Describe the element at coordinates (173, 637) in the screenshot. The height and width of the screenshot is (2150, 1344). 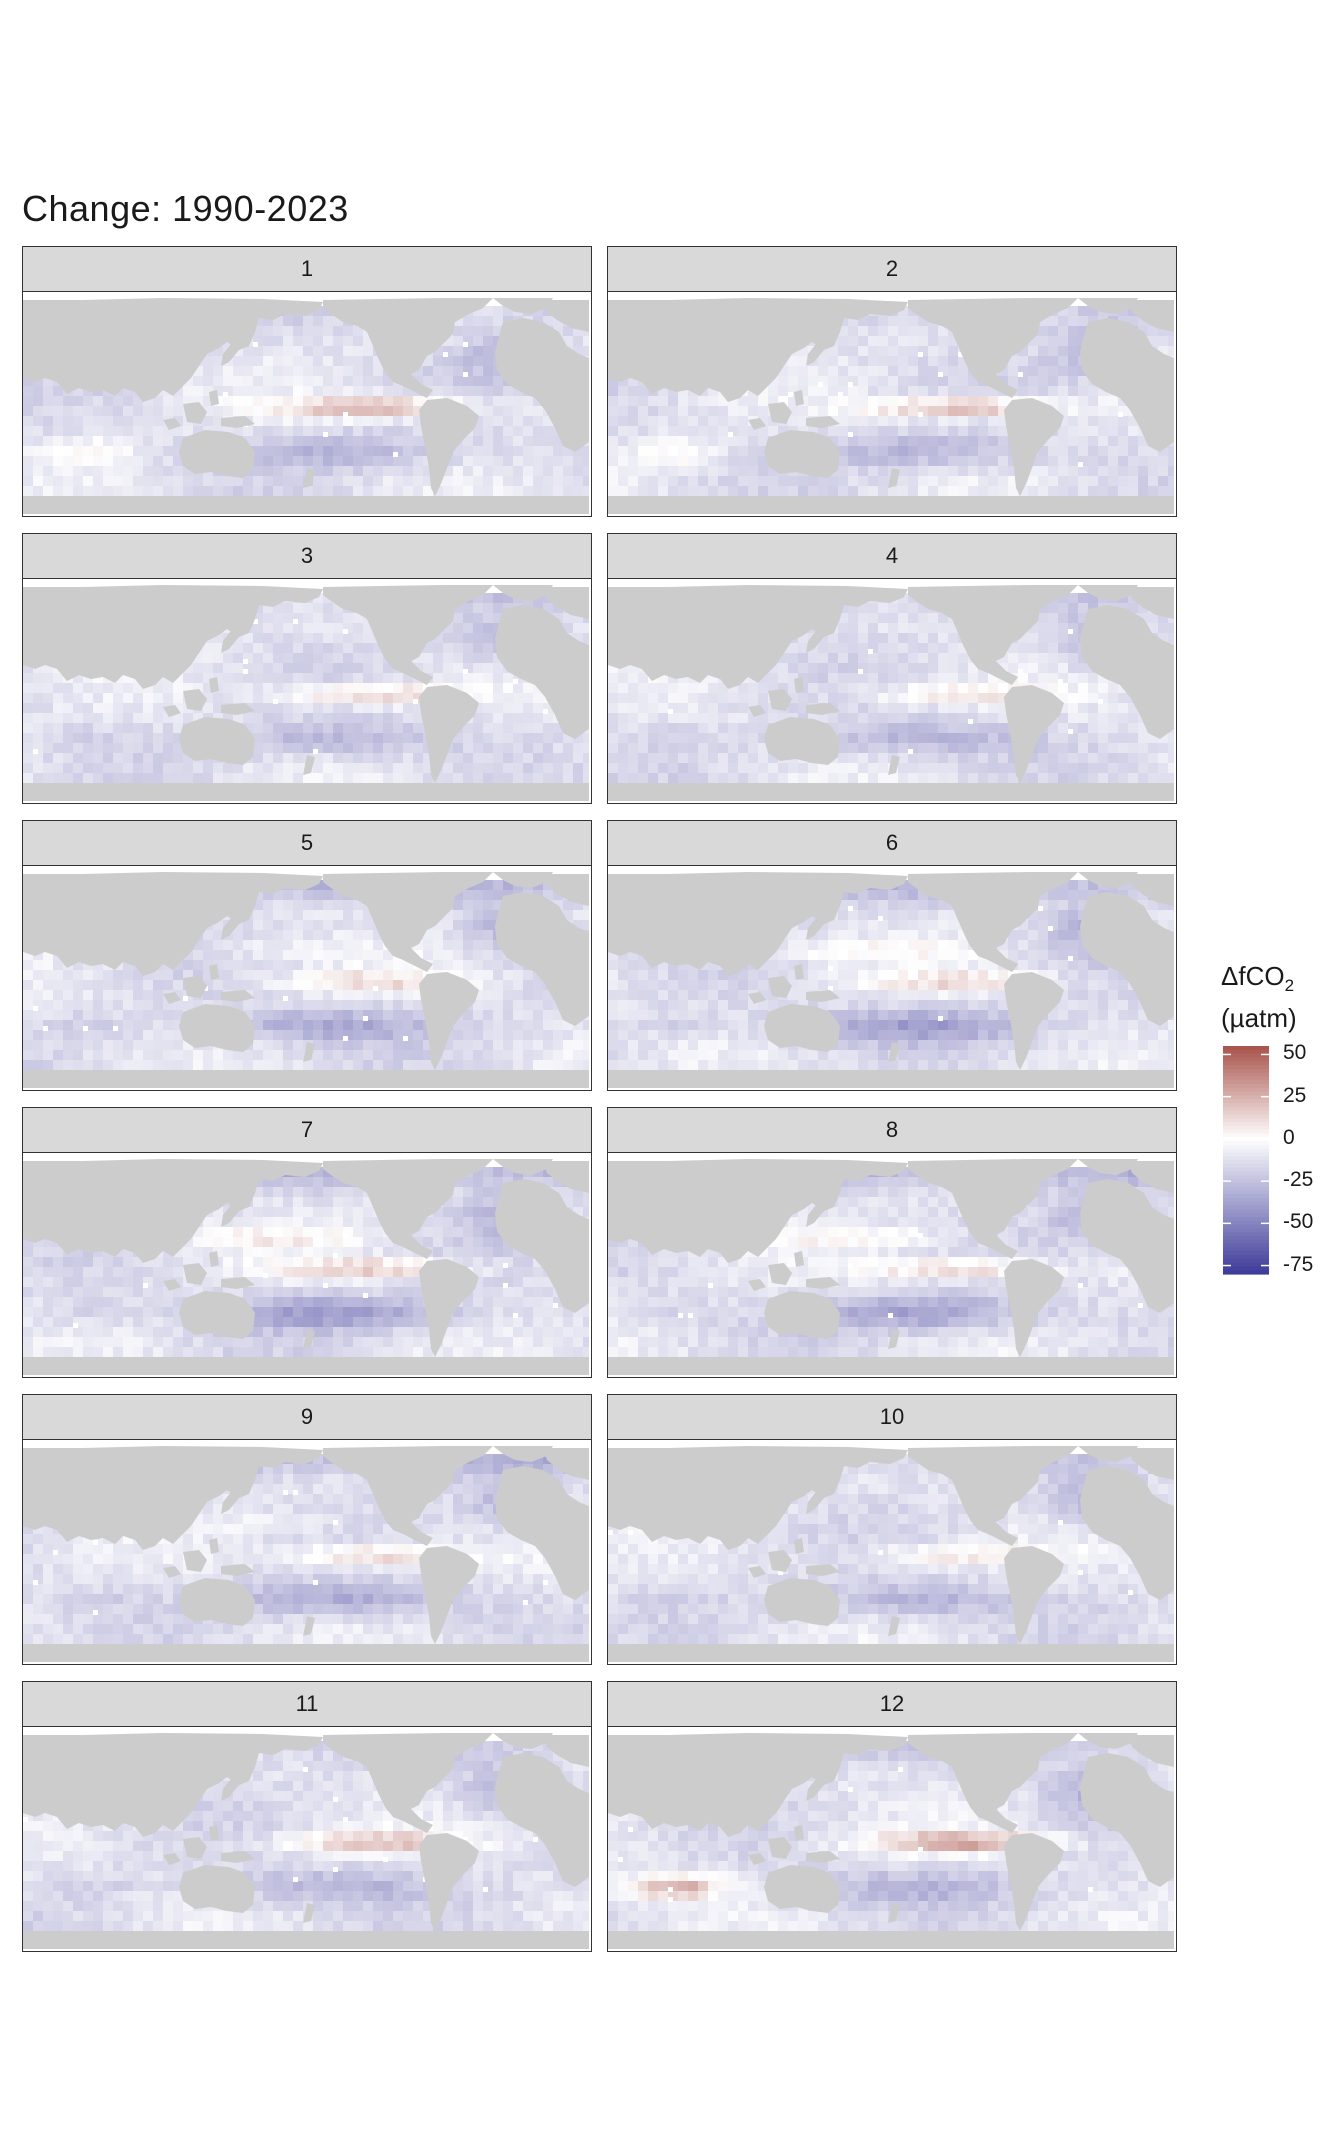
I see `landmass` at that location.